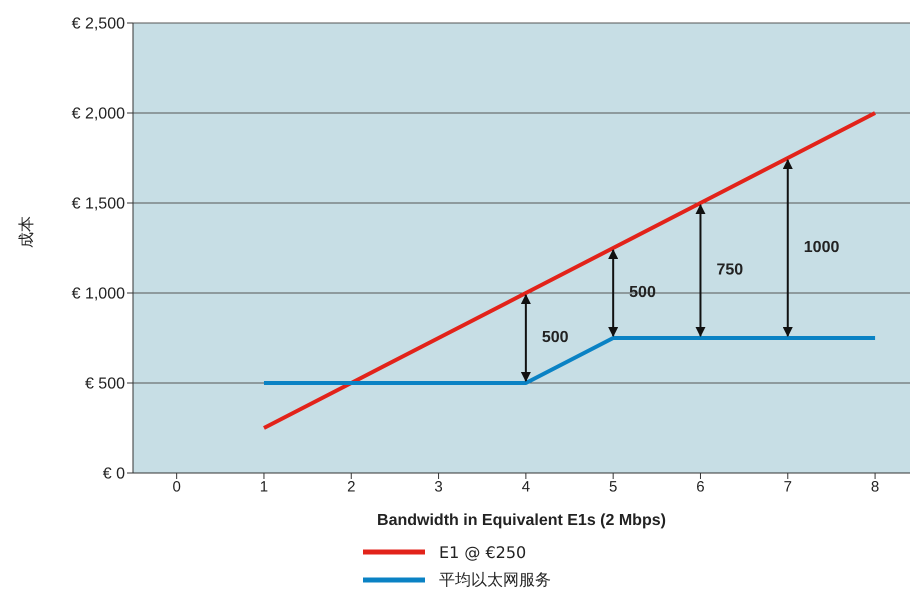  Describe the element at coordinates (613, 487) in the screenshot. I see `x-tick-label: 5` at that location.